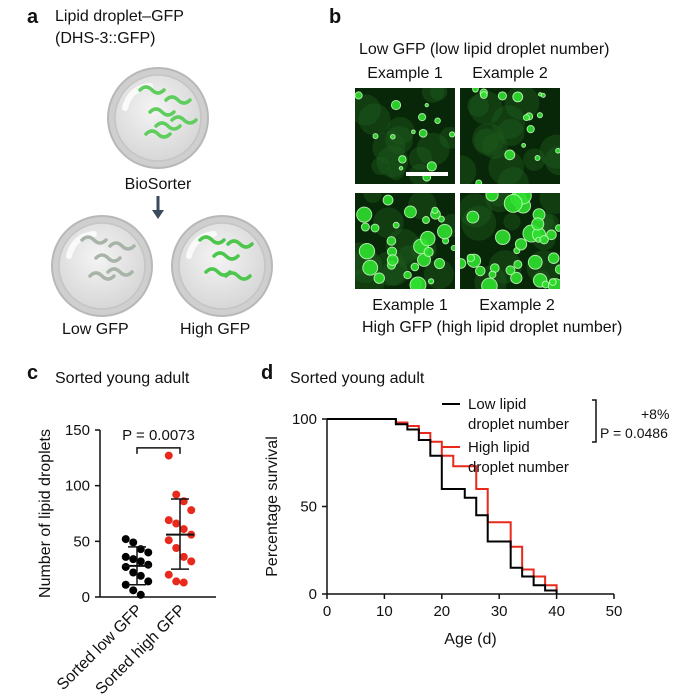 The height and width of the screenshot is (700, 686). What do you see at coordinates (518, 414) in the screenshot?
I see `legend-label-low: Low lipid droplet number` at bounding box center [518, 414].